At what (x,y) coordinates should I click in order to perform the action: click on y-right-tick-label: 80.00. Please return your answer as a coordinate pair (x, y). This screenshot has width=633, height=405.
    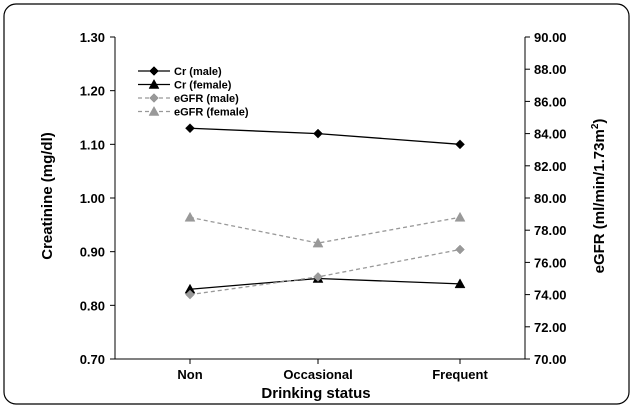
    Looking at the image, I should click on (550, 198).